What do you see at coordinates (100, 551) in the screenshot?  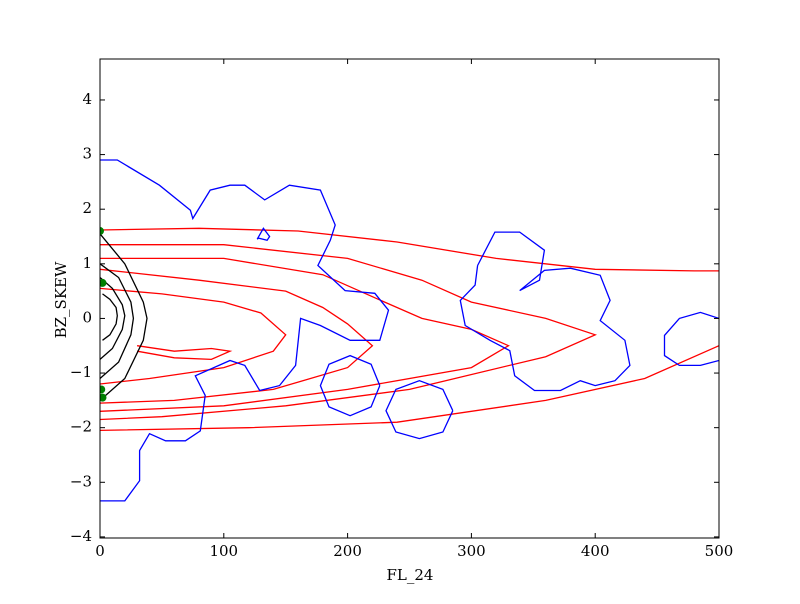 I see `x-tick-label: 0` at bounding box center [100, 551].